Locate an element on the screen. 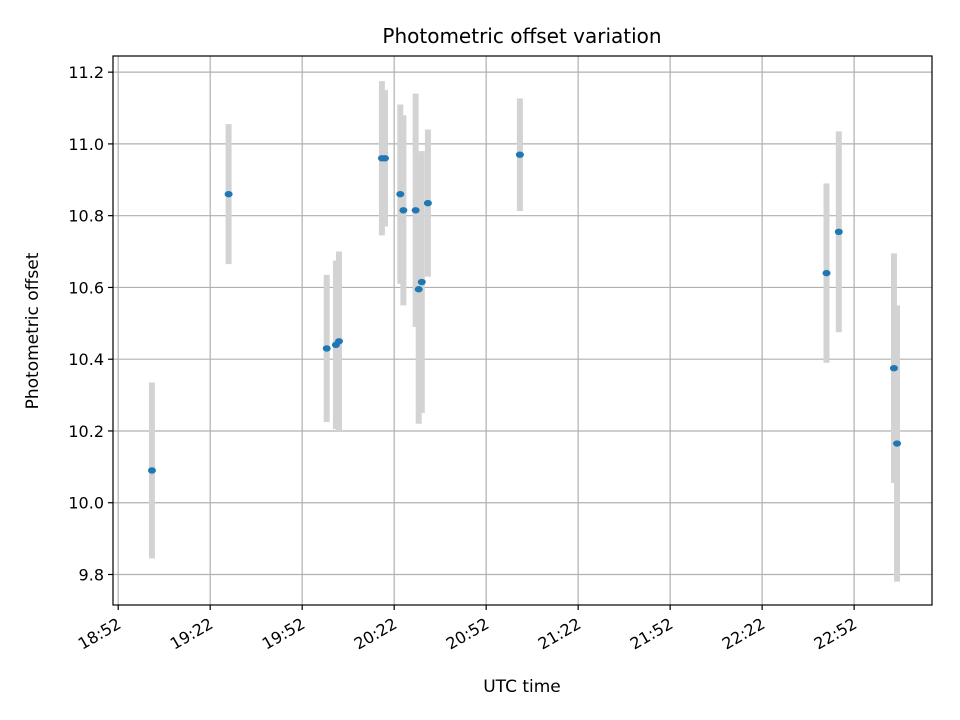 The image size is (960, 720). y-tick-label: 11.0 is located at coordinates (86, 144).